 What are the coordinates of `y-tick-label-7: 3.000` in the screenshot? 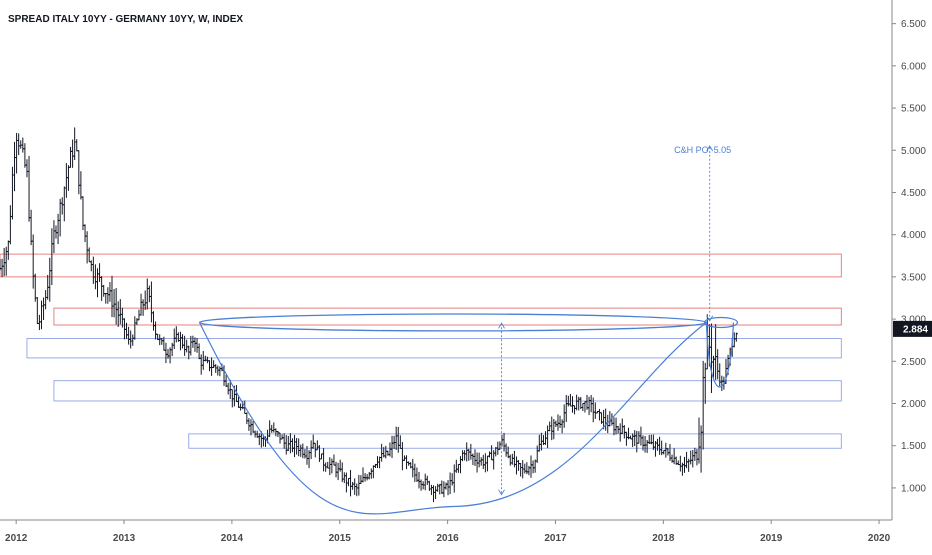 It's located at (913, 320).